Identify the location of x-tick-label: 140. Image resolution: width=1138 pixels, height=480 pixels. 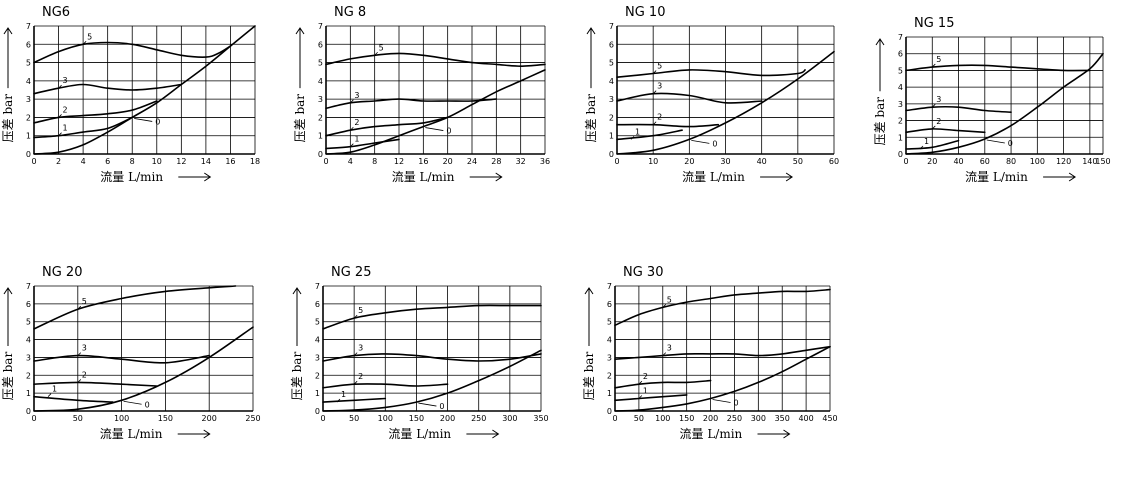
(1089, 161).